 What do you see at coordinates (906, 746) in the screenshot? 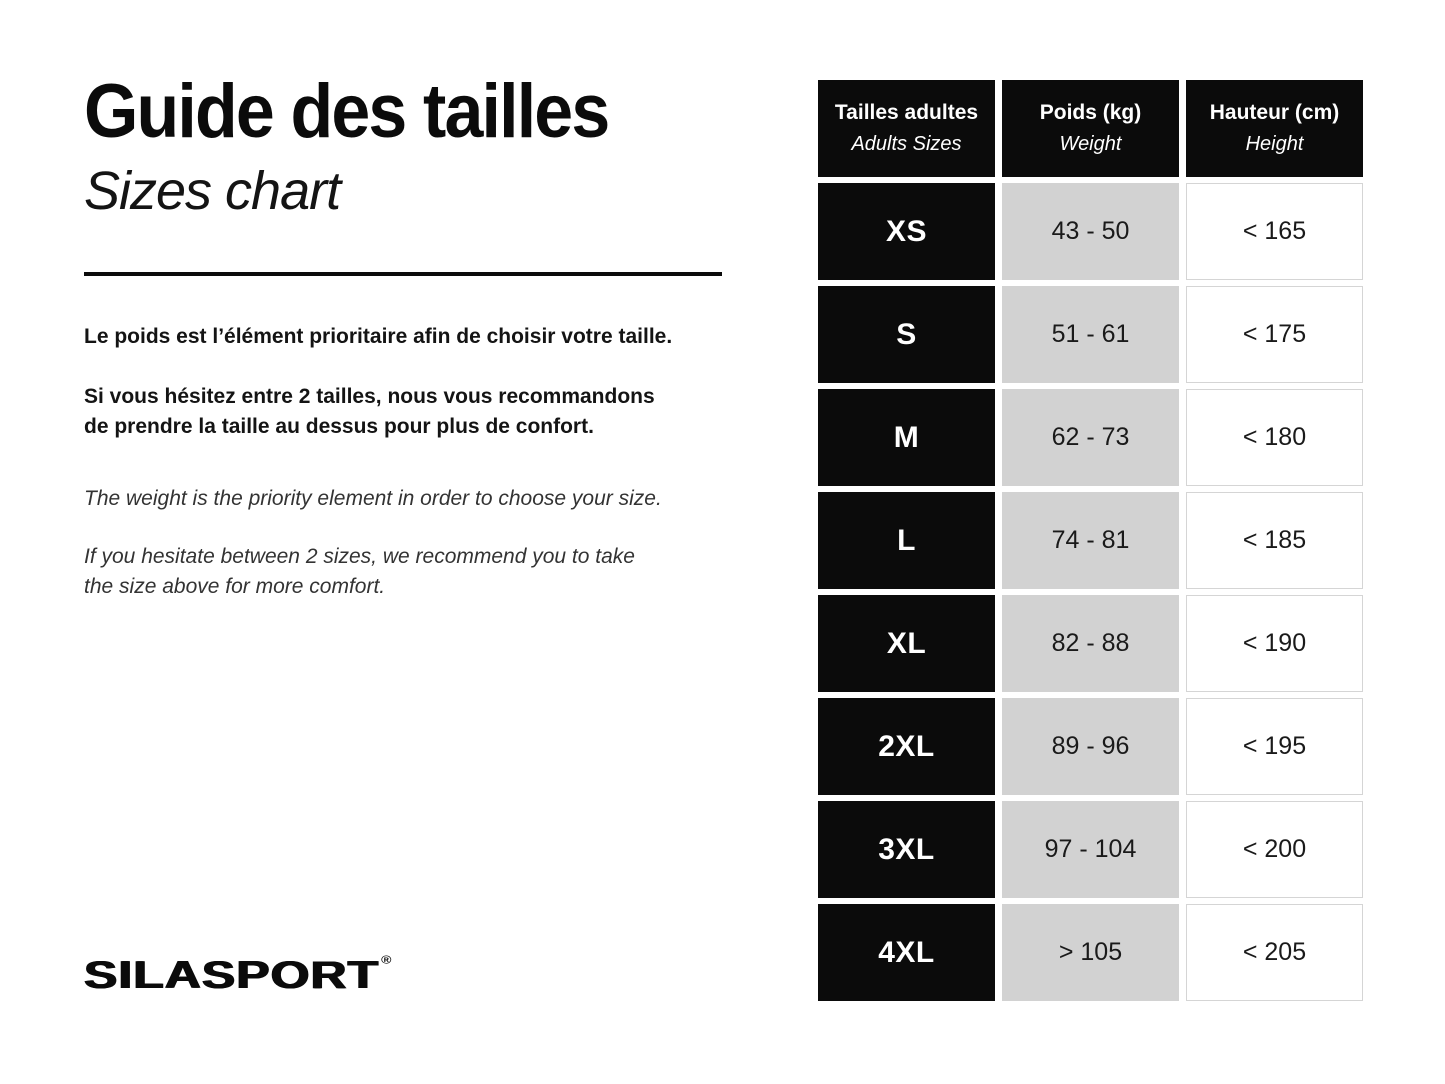
I see `size-cell-2xl: 2XL` at bounding box center [906, 746].